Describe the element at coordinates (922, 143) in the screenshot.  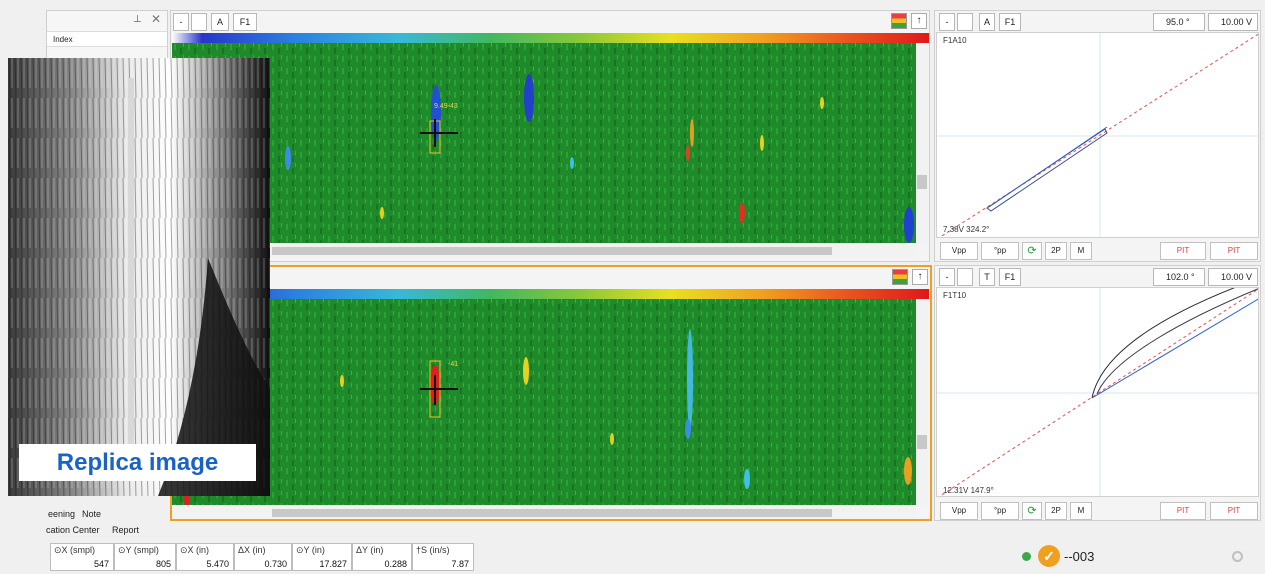
I see `cscan-top-vscroll` at that location.